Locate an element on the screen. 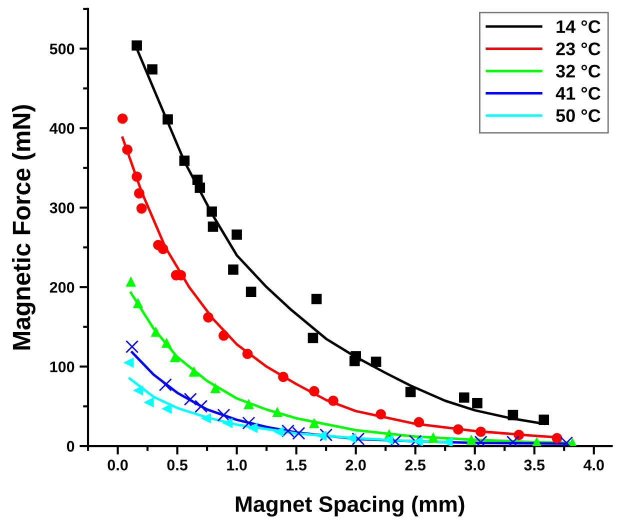 This screenshot has width=622, height=526. y-axis-title: Magnetic Force (mN) is located at coordinates (24, 227).